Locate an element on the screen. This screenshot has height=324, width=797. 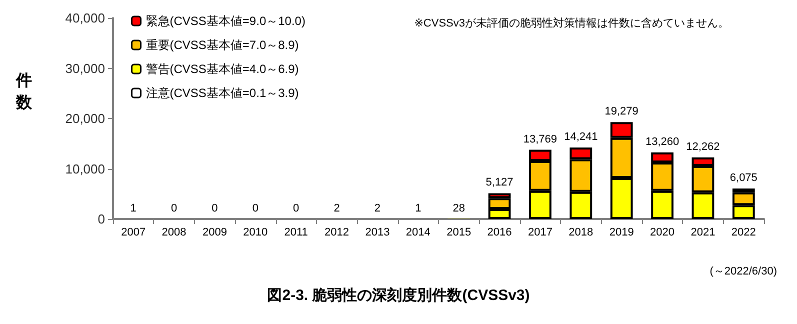
x-tick-label: 2010 is located at coordinates (255, 232).